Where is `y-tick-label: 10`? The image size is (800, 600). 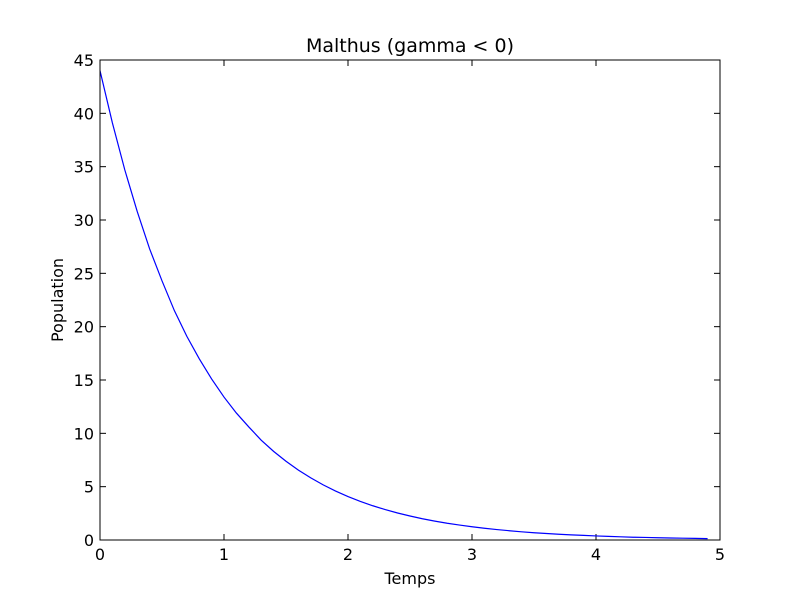 y-tick-label: 10 is located at coordinates (84, 433).